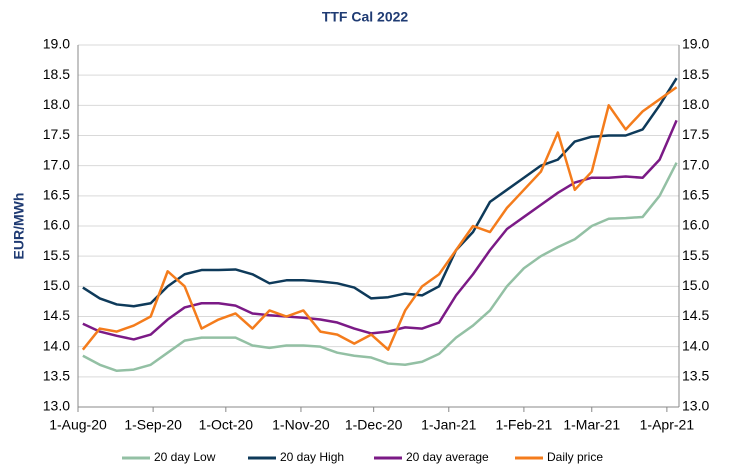 This screenshot has width=731, height=475. I want to click on y2-tick-label: 16.0, so click(695, 225).